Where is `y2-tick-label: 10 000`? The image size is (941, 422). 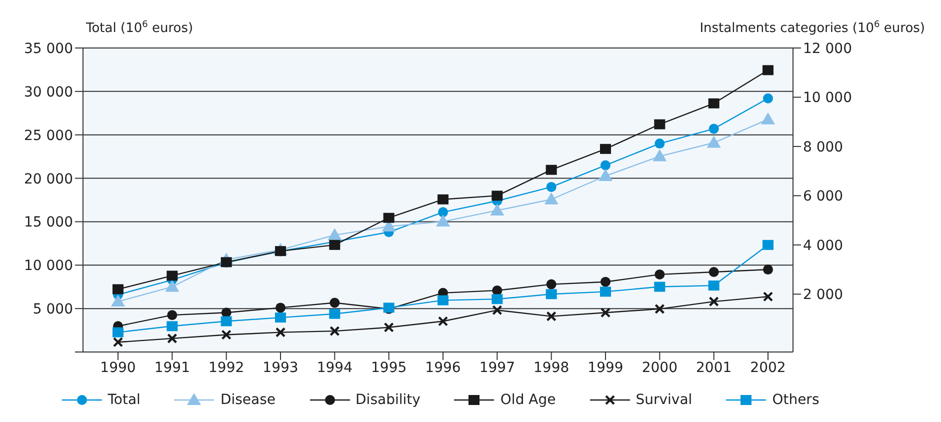
y2-tick-label: 10 000 is located at coordinates (827, 98).